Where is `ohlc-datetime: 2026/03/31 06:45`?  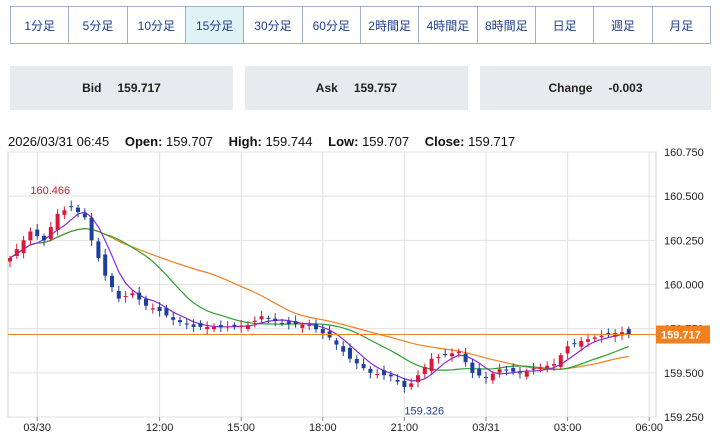 ohlc-datetime: 2026/03/31 06:45 is located at coordinates (59, 141).